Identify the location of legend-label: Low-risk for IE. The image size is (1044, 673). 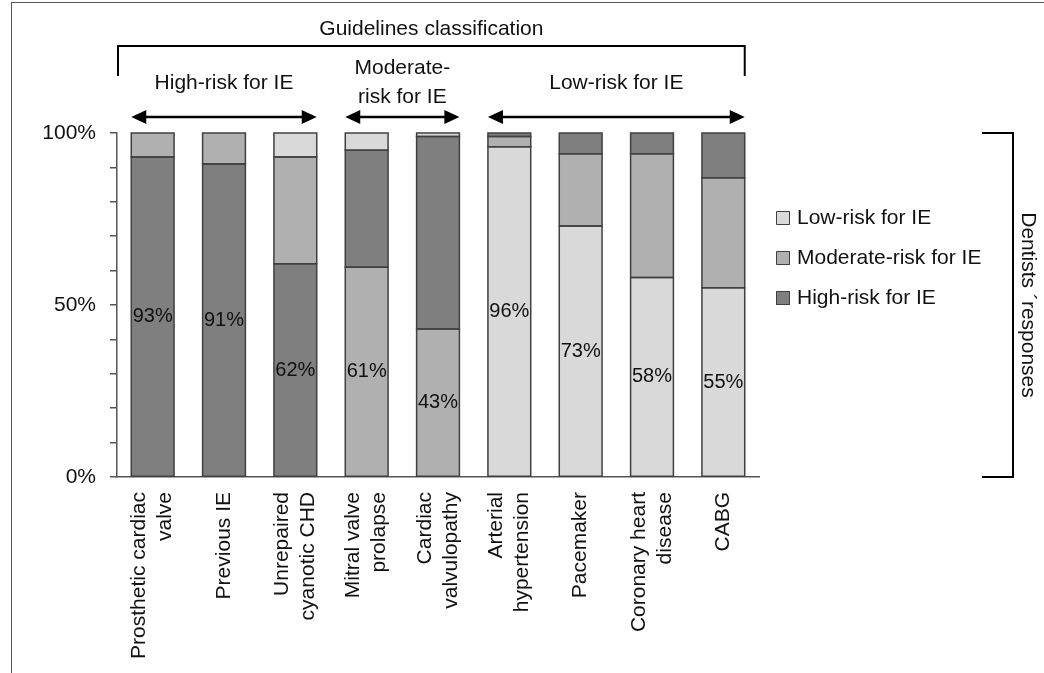
(864, 216).